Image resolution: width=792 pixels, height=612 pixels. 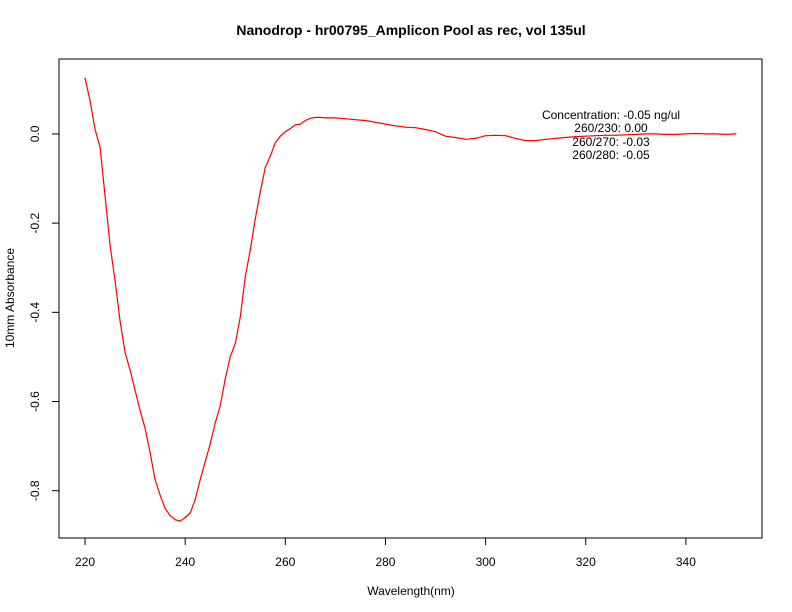 What do you see at coordinates (486, 562) in the screenshot?
I see `x-tick-label: 300` at bounding box center [486, 562].